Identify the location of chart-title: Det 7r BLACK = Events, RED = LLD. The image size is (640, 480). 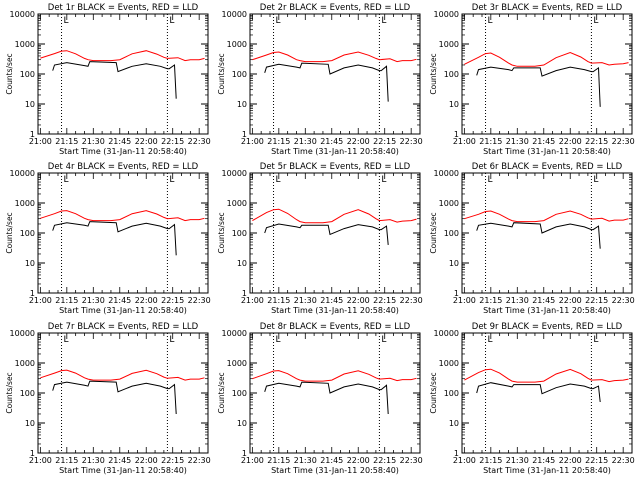
(123, 327).